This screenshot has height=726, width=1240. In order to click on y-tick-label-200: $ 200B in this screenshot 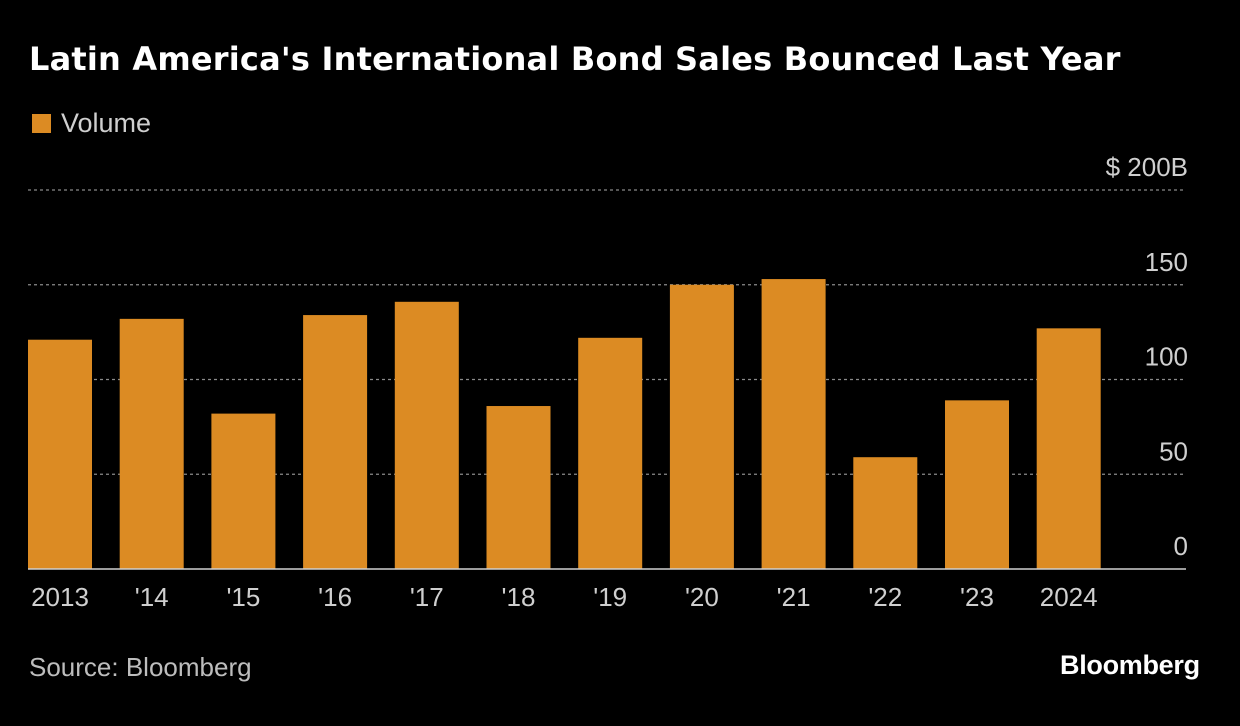, I will do `click(1147, 167)`.